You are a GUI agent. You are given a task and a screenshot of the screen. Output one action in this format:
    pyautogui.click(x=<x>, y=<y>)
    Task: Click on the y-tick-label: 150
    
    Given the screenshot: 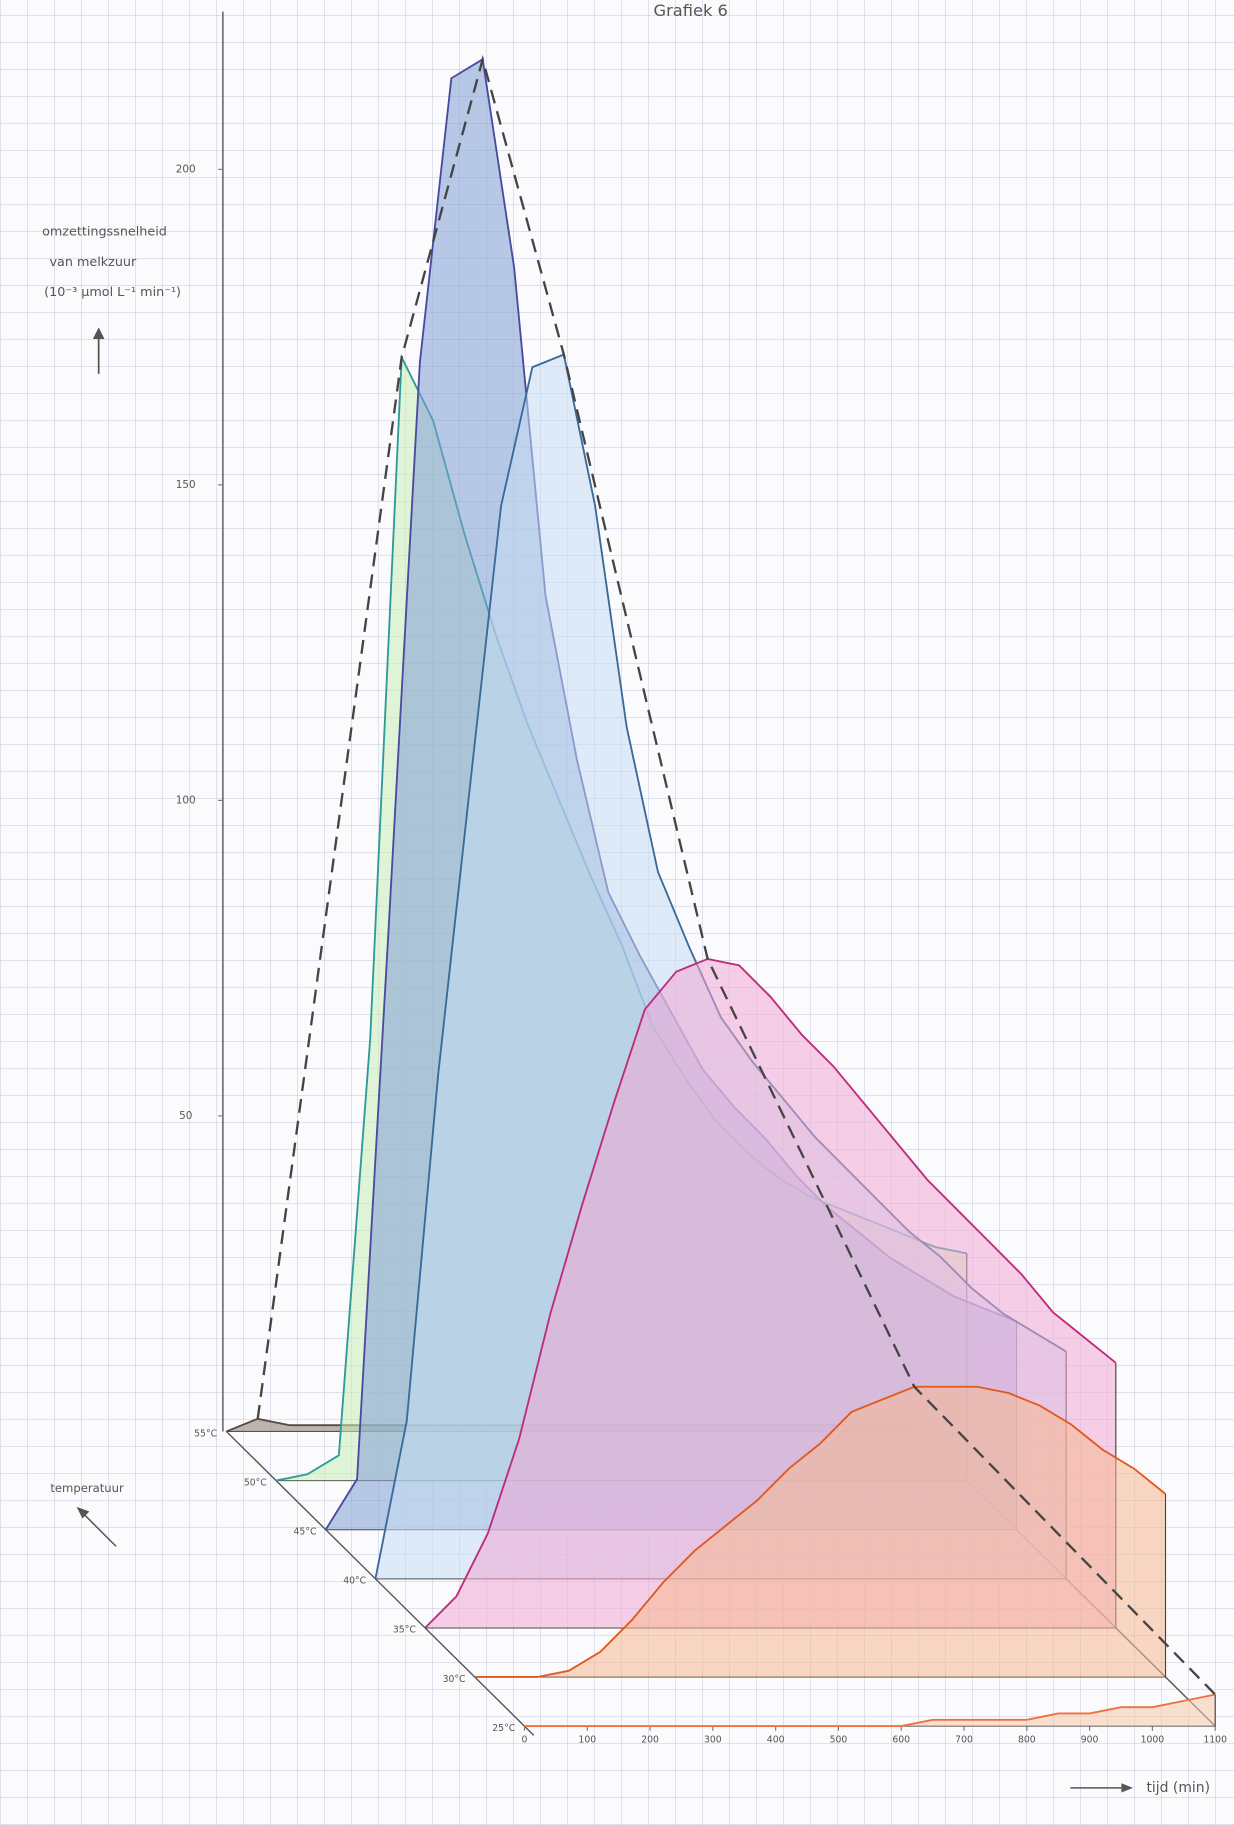 What is the action you would take?
    pyautogui.click(x=186, y=485)
    